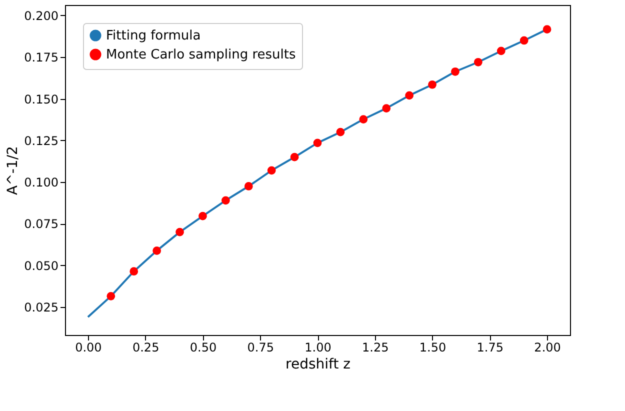  What do you see at coordinates (13, 170) in the screenshot?
I see `y-axis-title: A^-1/2` at bounding box center [13, 170].